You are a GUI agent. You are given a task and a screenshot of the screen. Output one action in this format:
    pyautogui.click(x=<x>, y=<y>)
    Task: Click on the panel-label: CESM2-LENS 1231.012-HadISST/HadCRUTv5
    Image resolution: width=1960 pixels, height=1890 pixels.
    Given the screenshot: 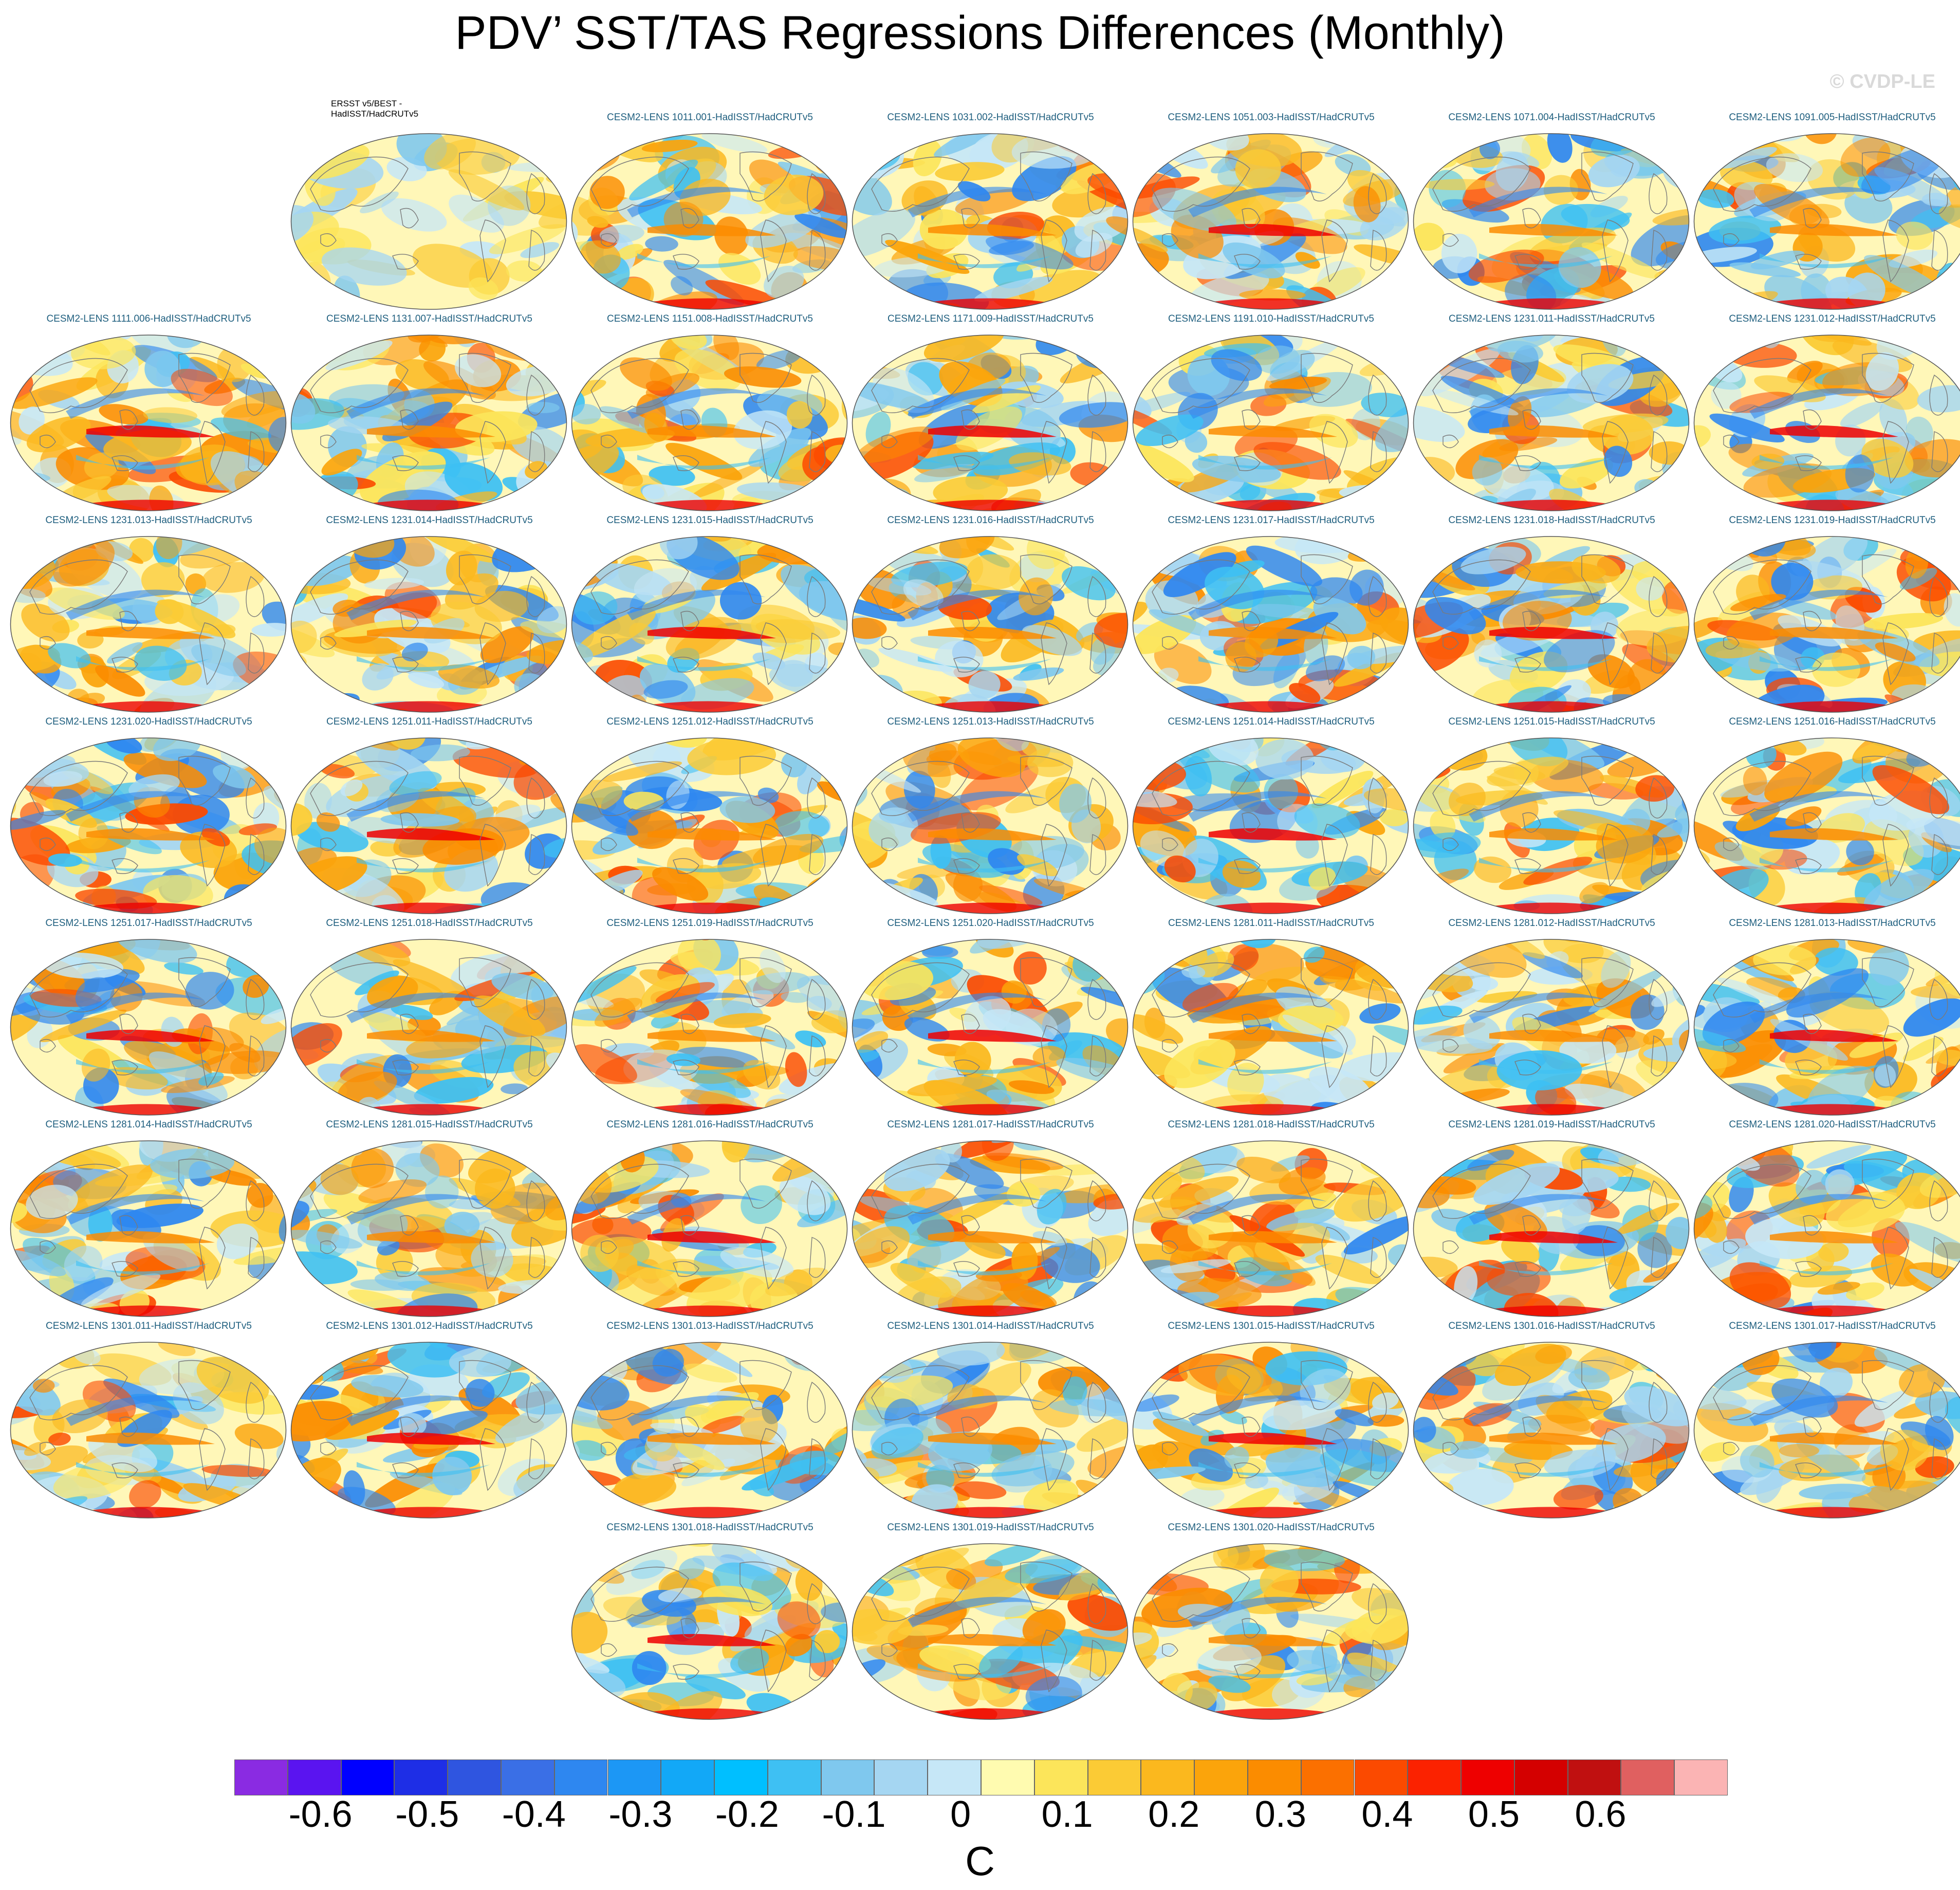 What is the action you would take?
    pyautogui.click(x=1832, y=318)
    